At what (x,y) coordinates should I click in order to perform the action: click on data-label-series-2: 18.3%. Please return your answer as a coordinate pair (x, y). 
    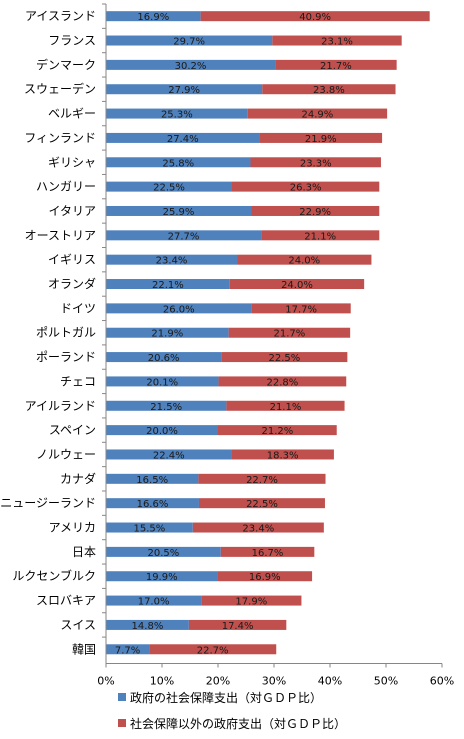
    Looking at the image, I should click on (283, 455).